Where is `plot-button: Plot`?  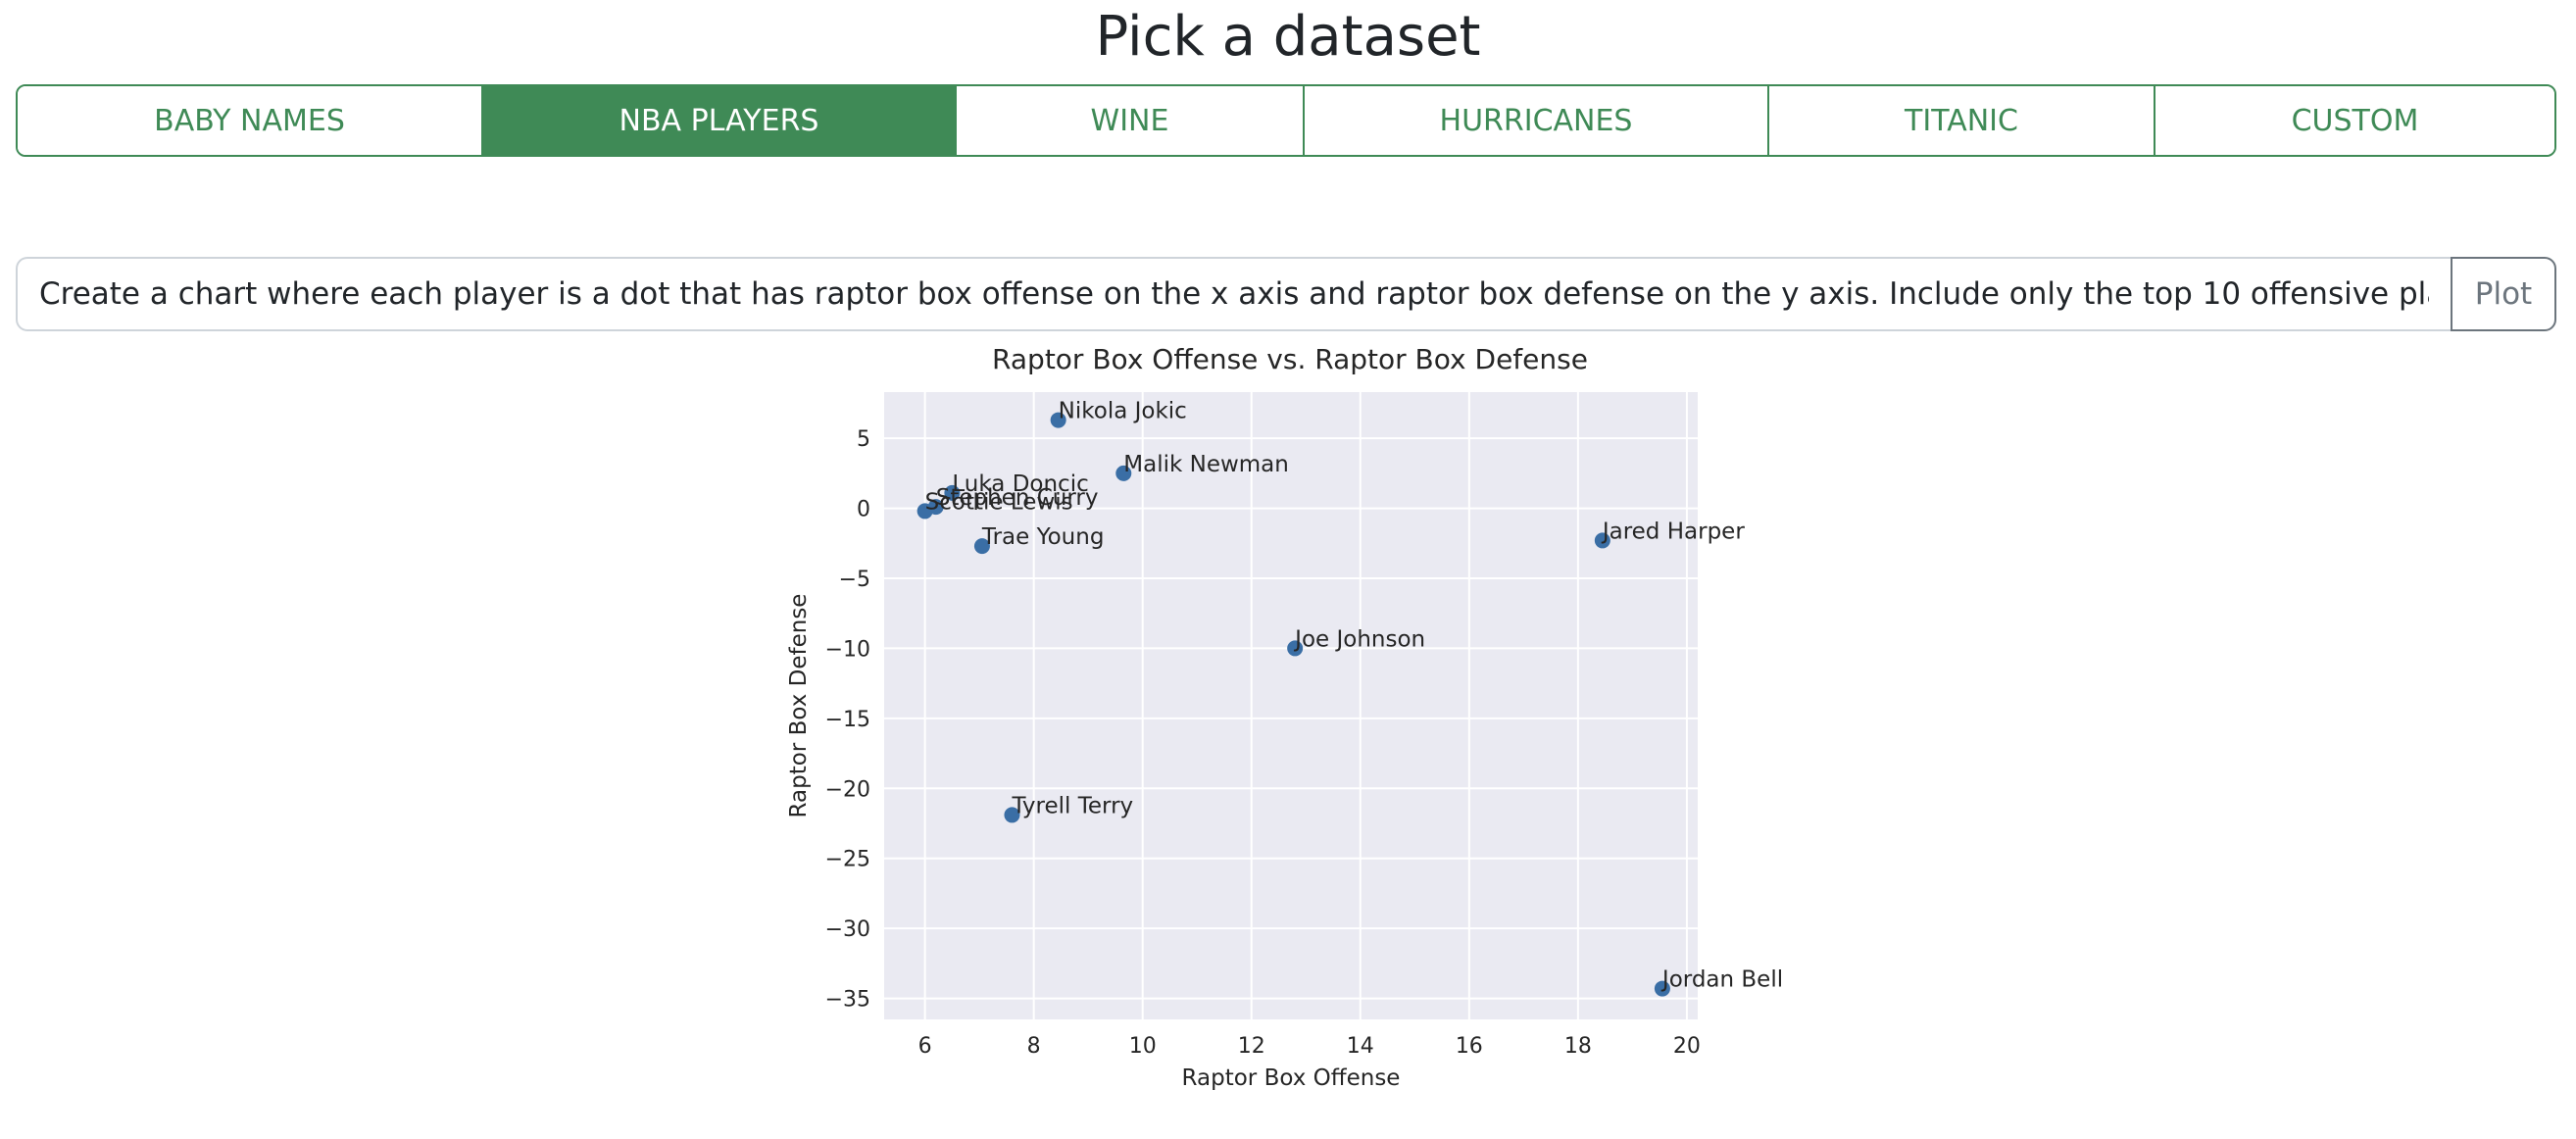 plot-button: Plot is located at coordinates (2503, 294).